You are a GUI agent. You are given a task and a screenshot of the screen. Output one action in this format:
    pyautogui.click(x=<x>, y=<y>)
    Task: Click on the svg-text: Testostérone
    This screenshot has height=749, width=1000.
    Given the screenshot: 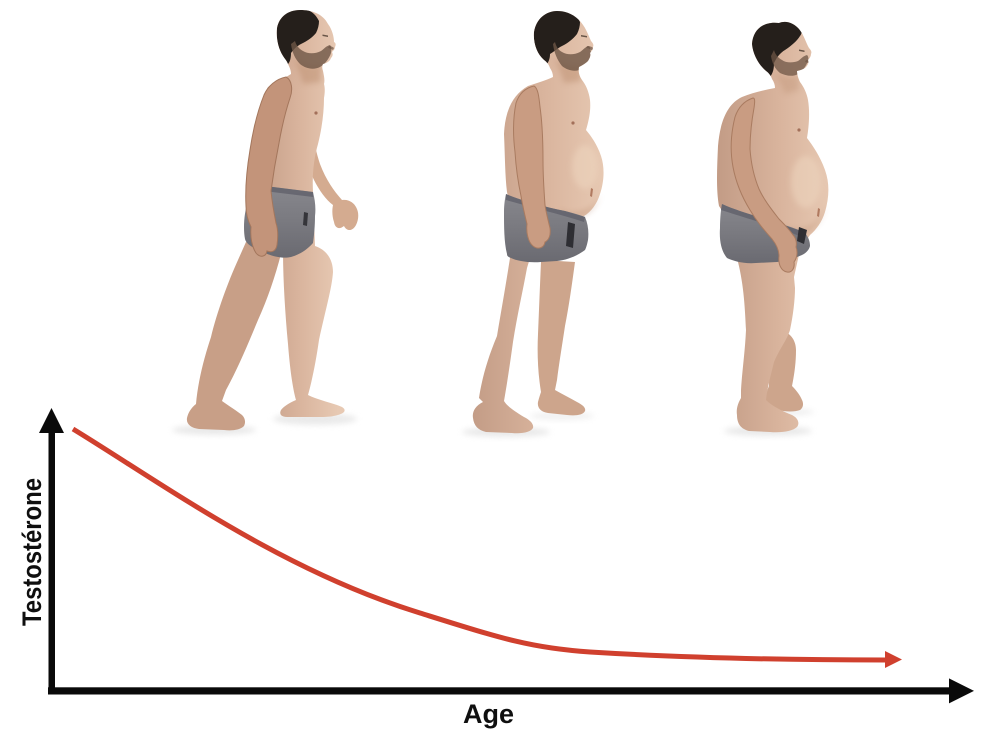 What is the action you would take?
    pyautogui.click(x=32, y=552)
    